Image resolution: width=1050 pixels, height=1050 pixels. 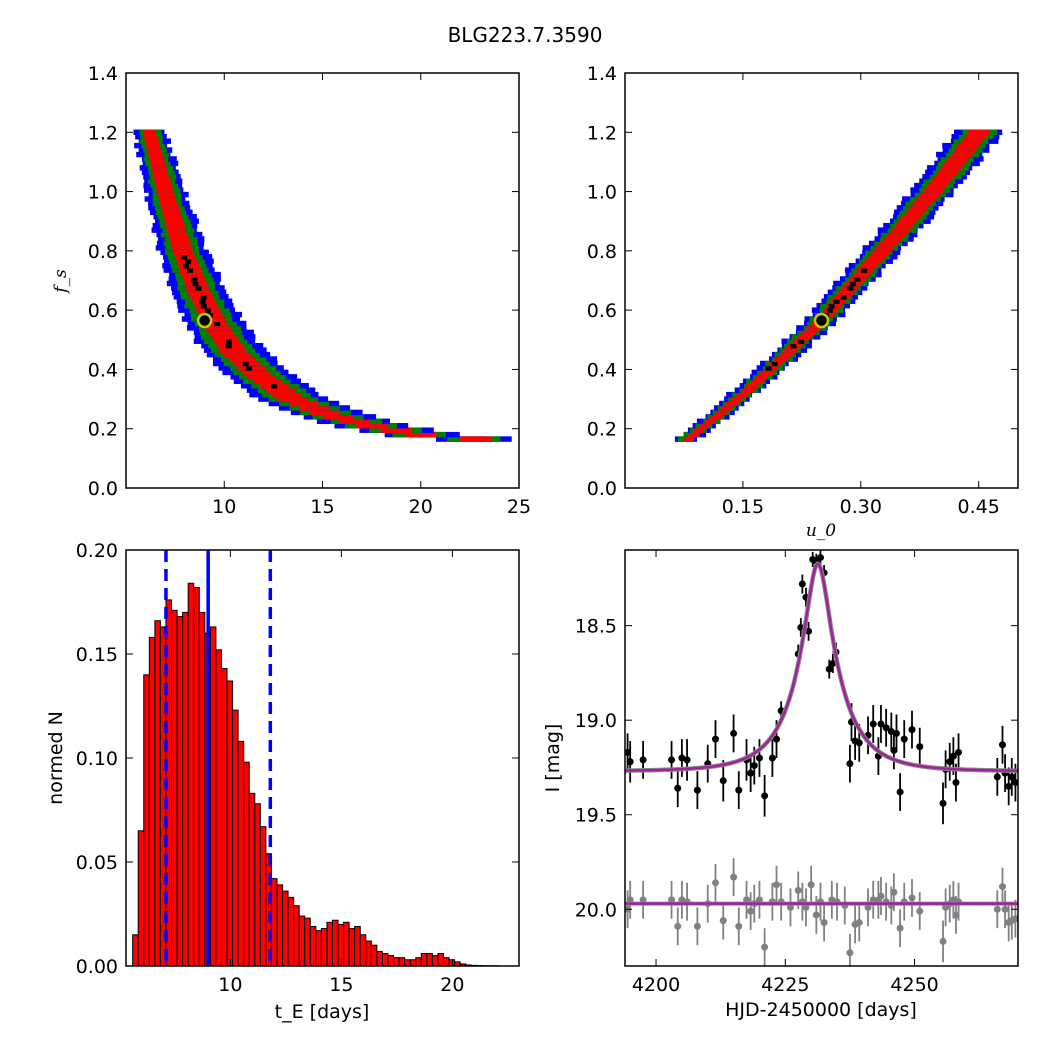 I want to click on y-tick-label: 1.2, so click(x=103, y=133).